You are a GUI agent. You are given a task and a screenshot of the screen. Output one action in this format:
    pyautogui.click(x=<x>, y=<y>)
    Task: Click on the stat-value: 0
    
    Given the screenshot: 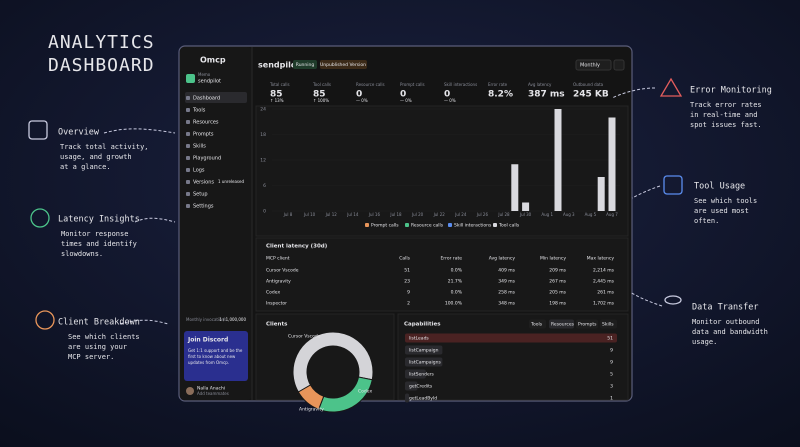 What is the action you would take?
    pyautogui.click(x=447, y=95)
    